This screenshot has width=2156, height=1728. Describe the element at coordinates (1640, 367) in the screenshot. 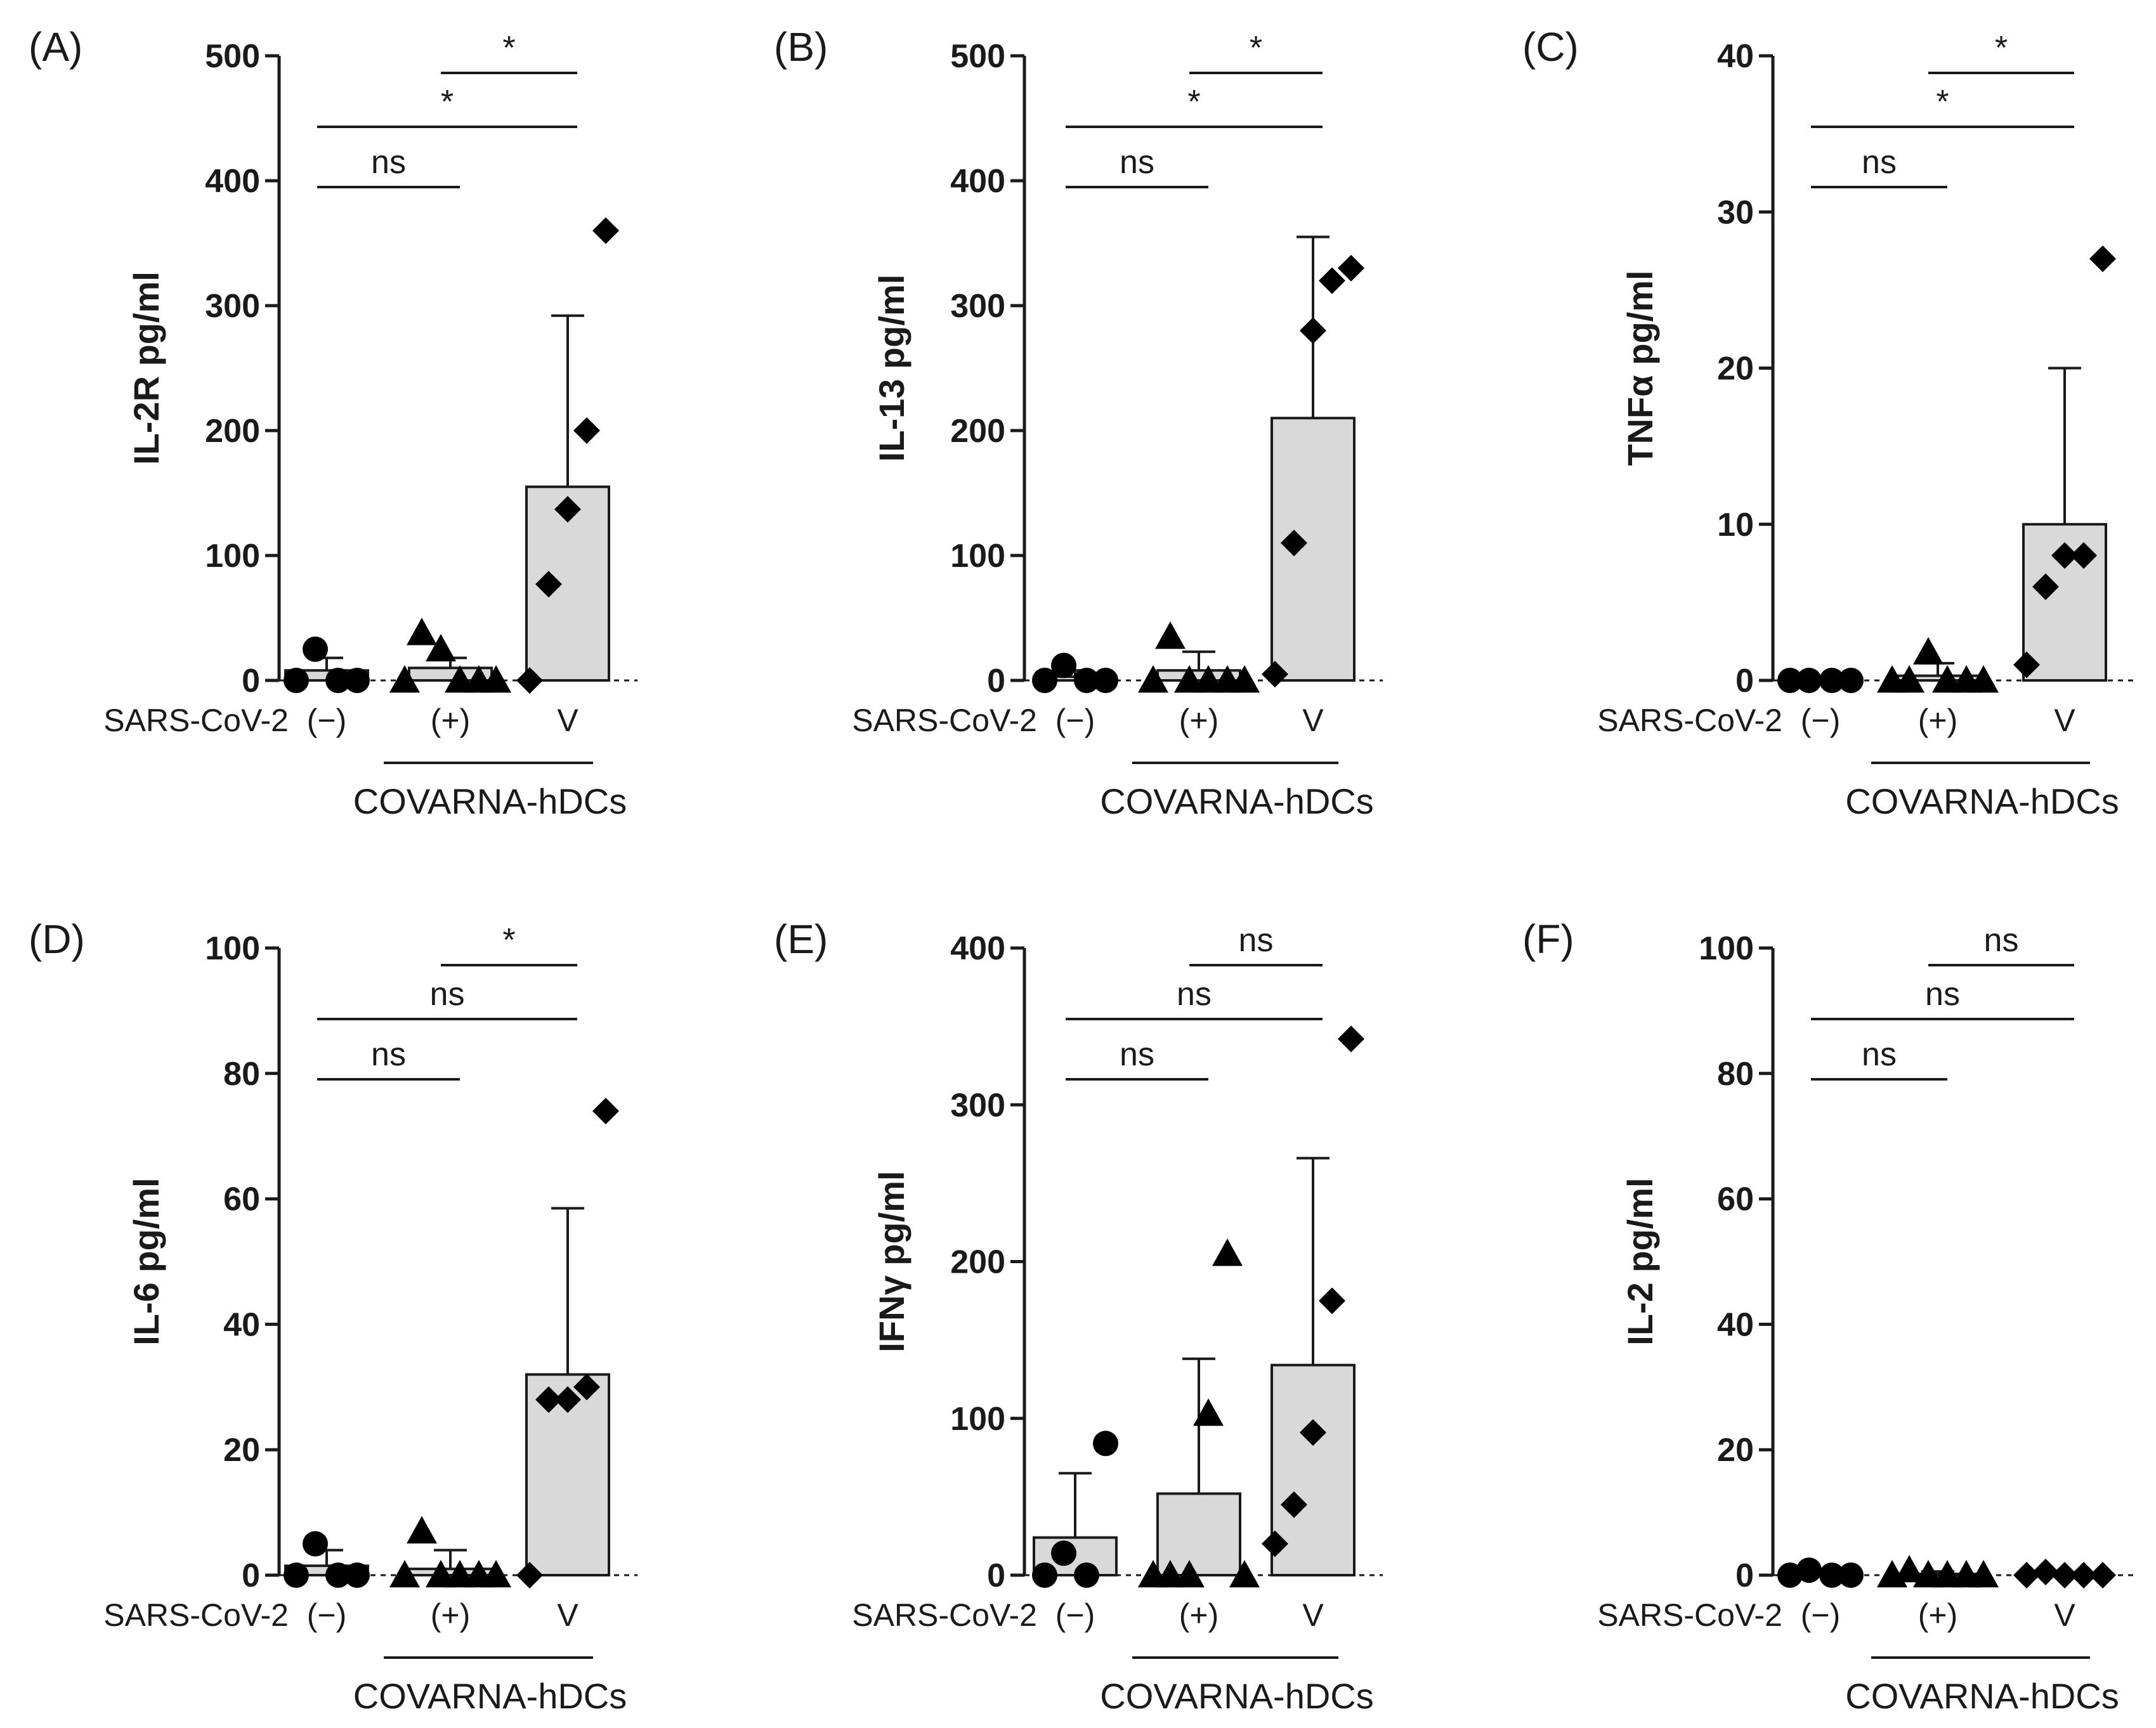

I see `y-axis-label: TNFα pg/ml` at that location.